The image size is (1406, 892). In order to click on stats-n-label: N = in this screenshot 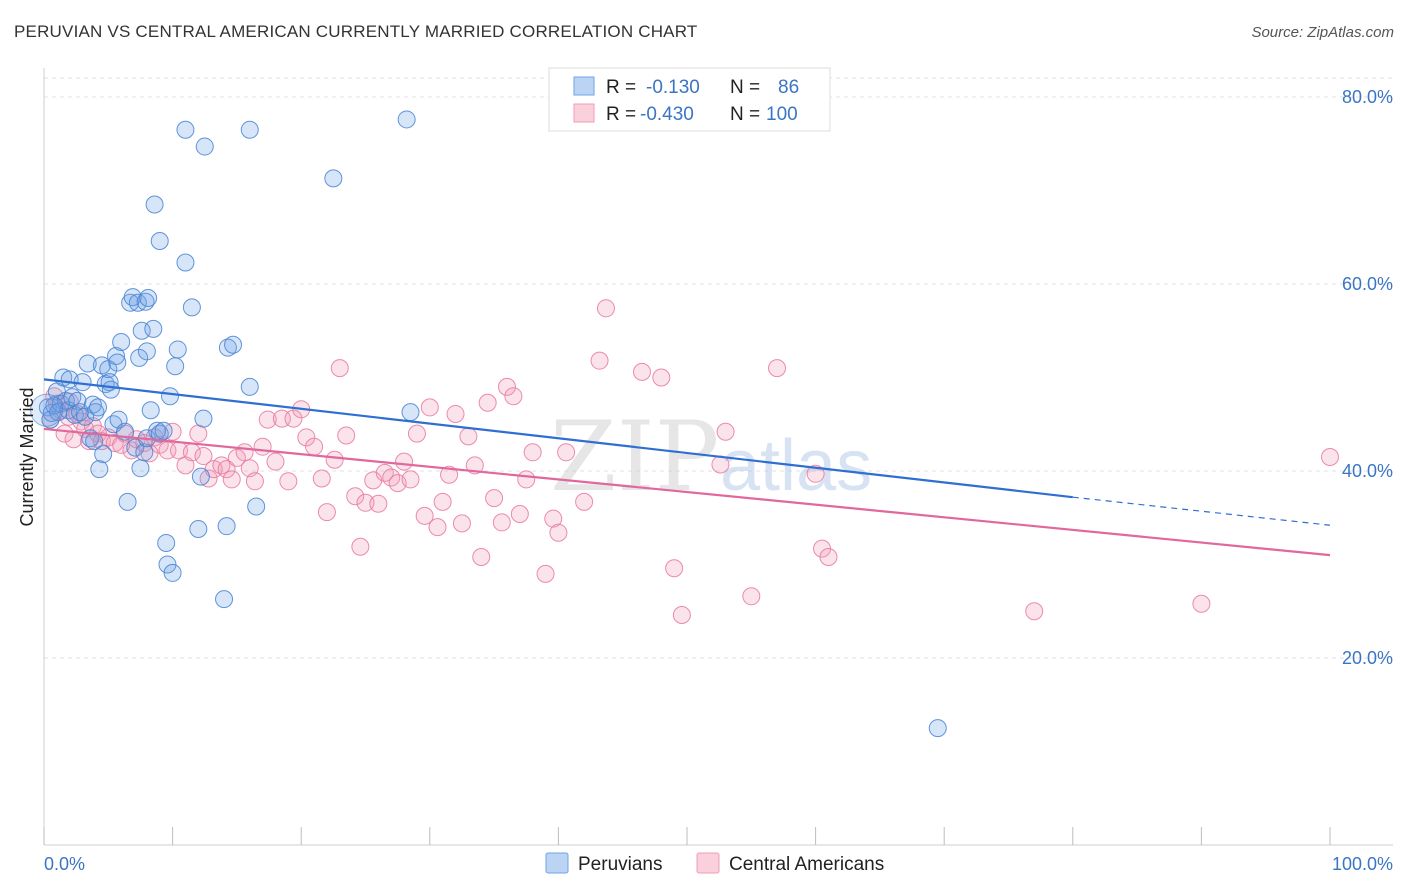, I will do `click(745, 87)`.